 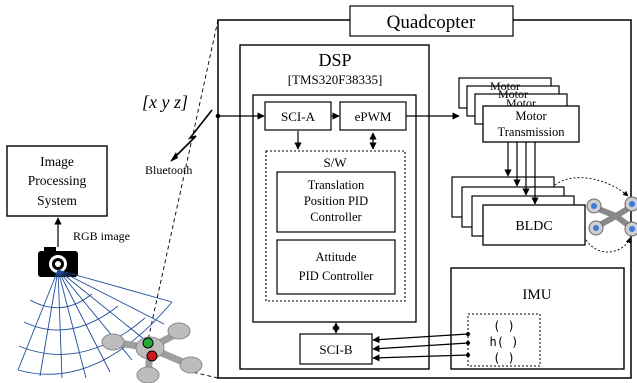 What do you see at coordinates (532, 132) in the screenshot?
I see `motor-transmission-line-2: Transmission` at bounding box center [532, 132].